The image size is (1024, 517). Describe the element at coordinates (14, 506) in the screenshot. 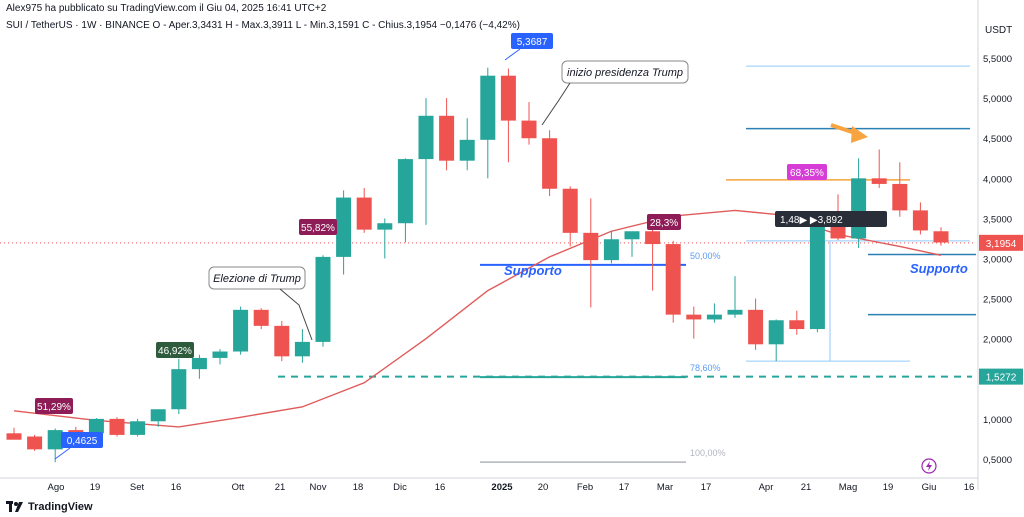

I see `tradingview-icon` at that location.